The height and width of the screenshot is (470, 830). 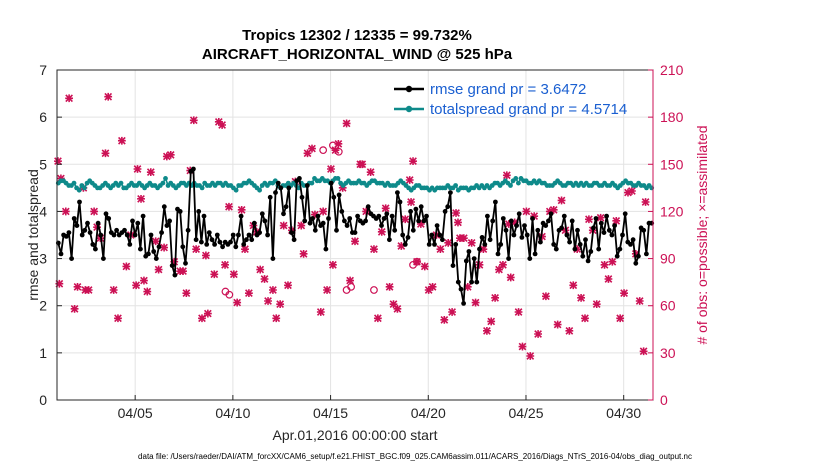 I want to click on chart-title: Tropics 12302 / 12335 = 99.732%, so click(x=357, y=35).